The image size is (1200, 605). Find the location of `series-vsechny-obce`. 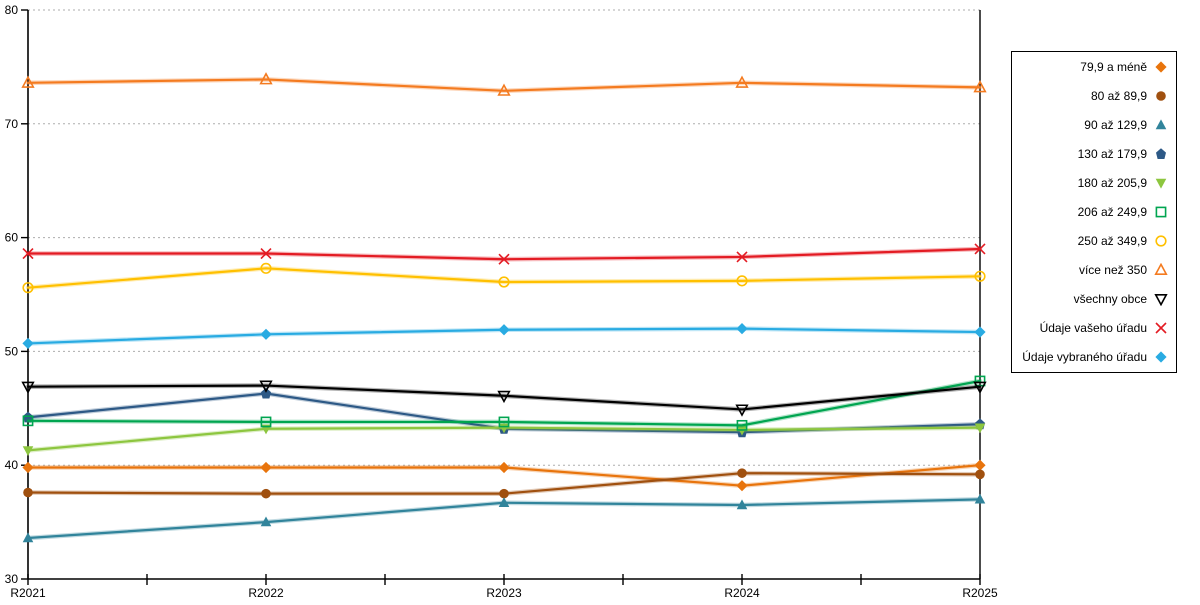

series-vsechny-obce is located at coordinates (504, 398).